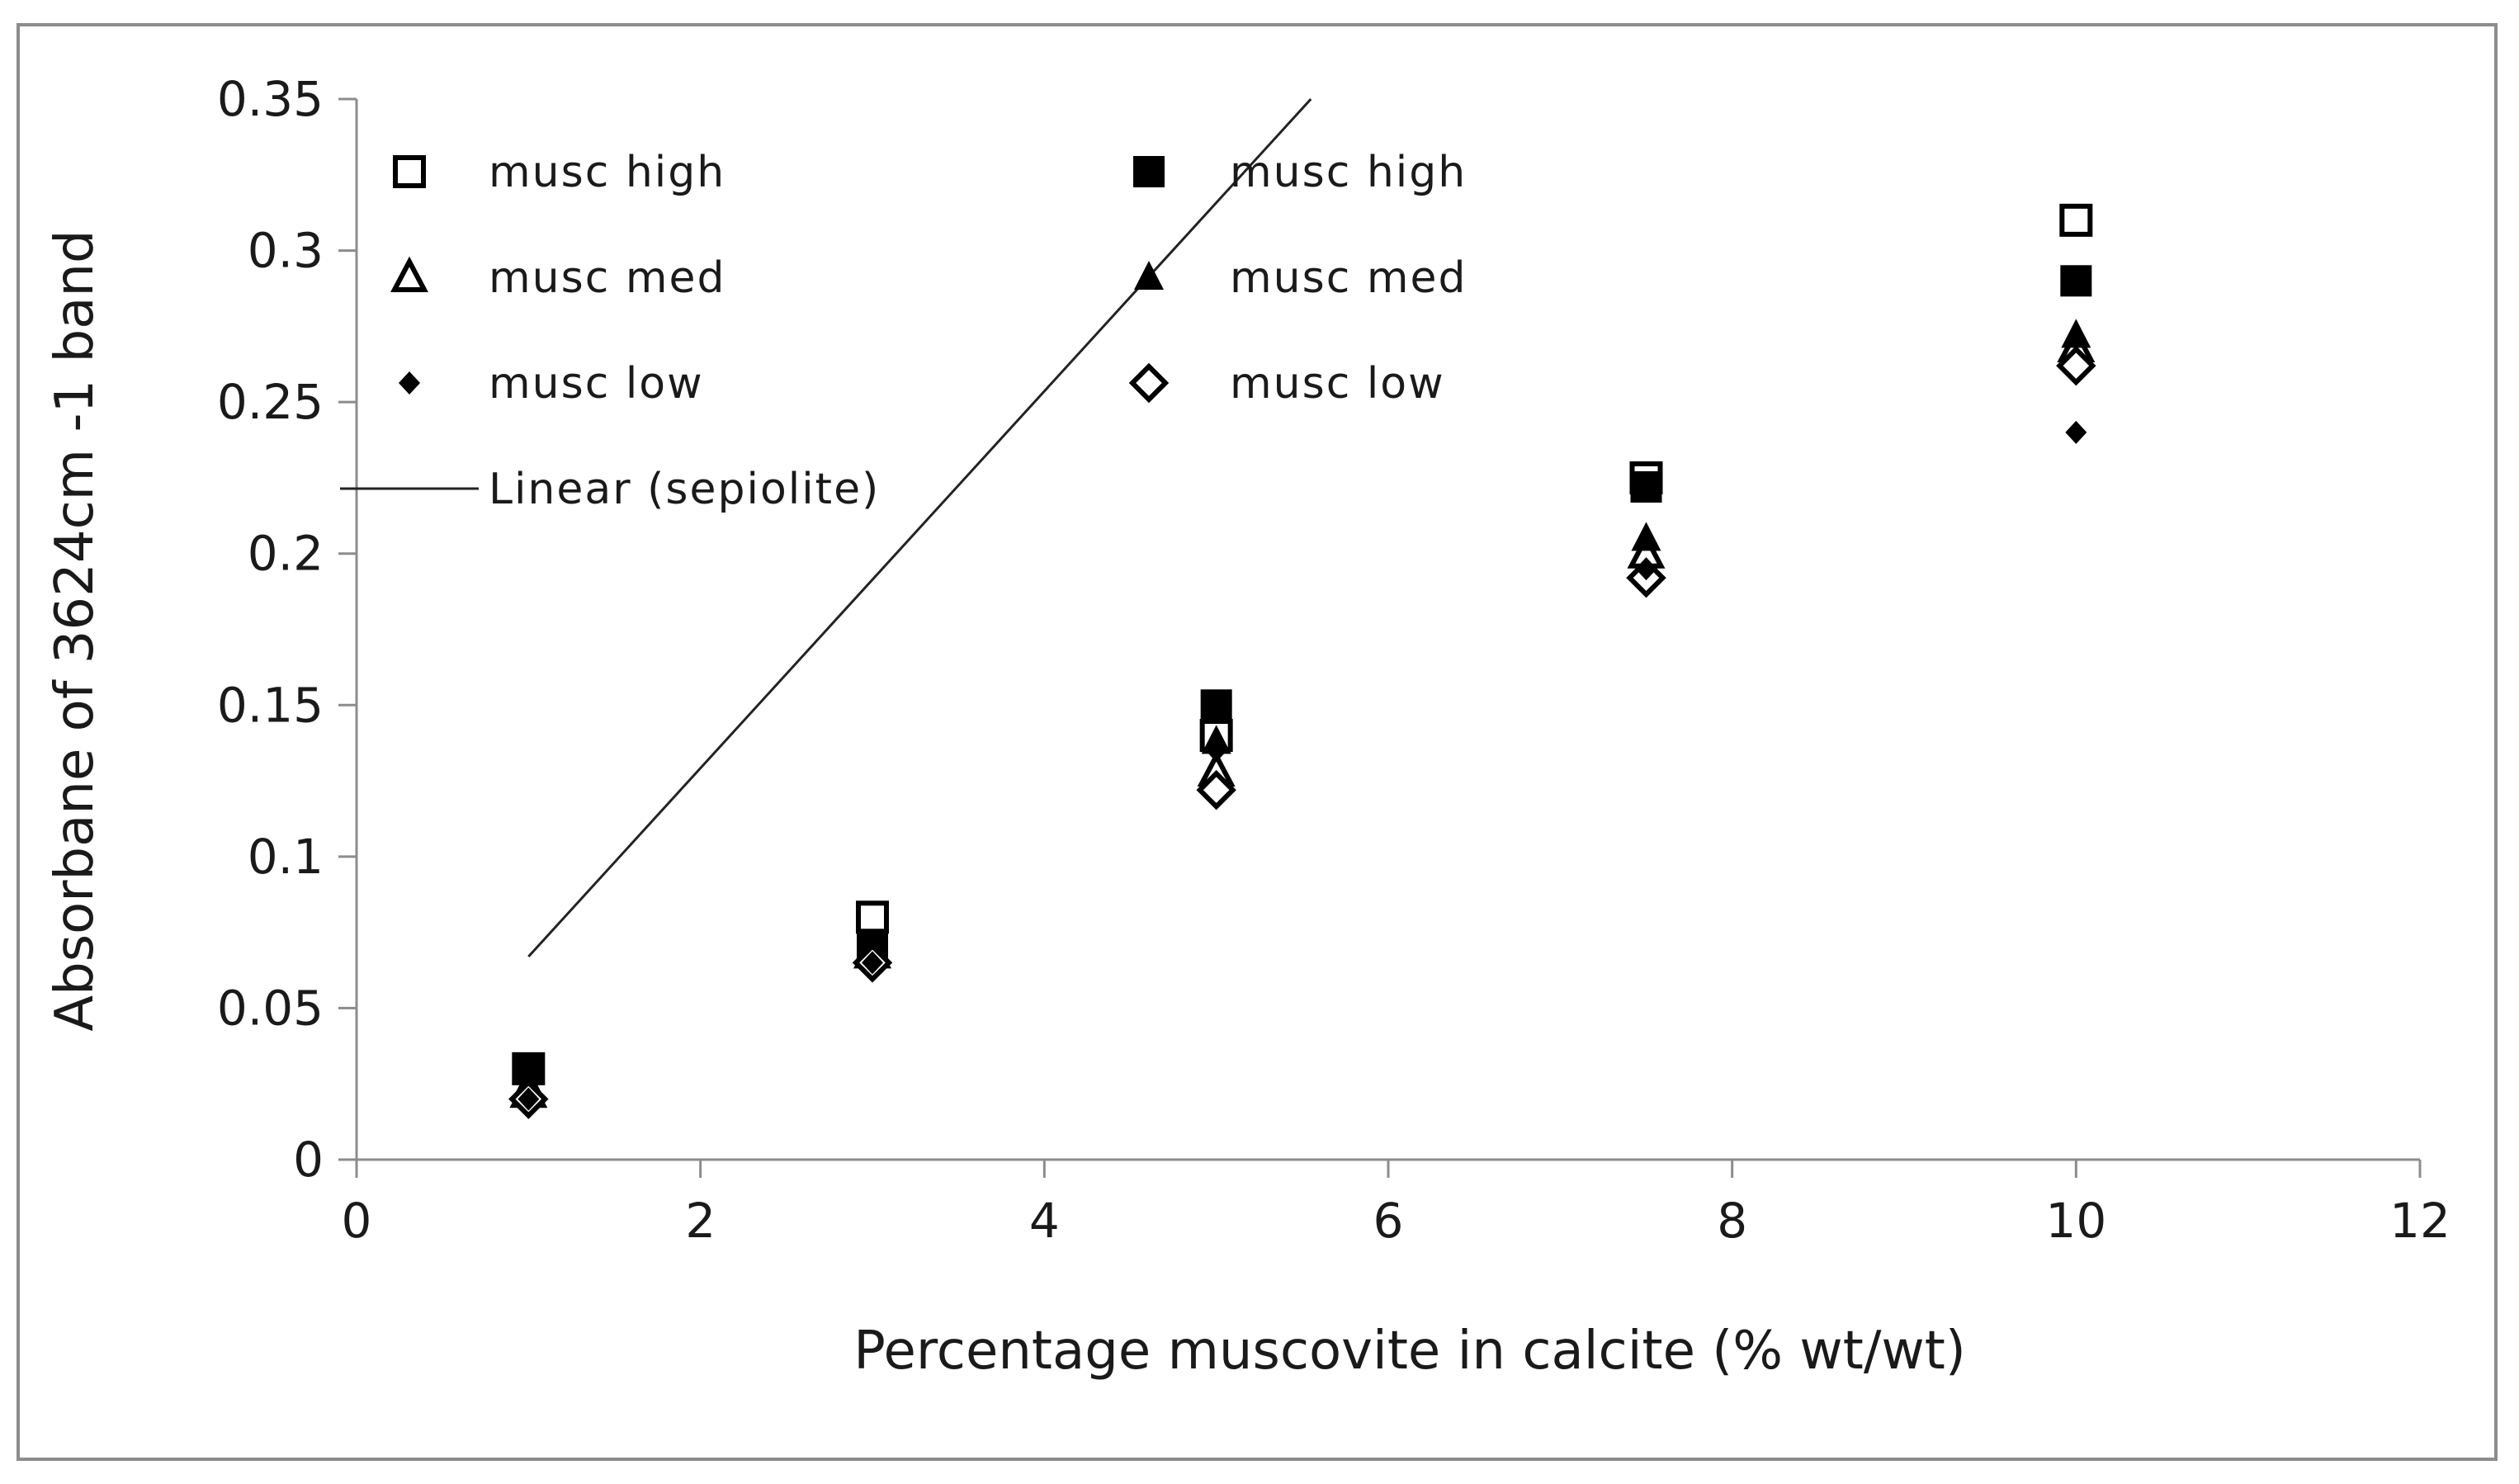 This screenshot has height=1484, width=2519. I want to click on y-tick-label: 0.2, so click(286, 554).